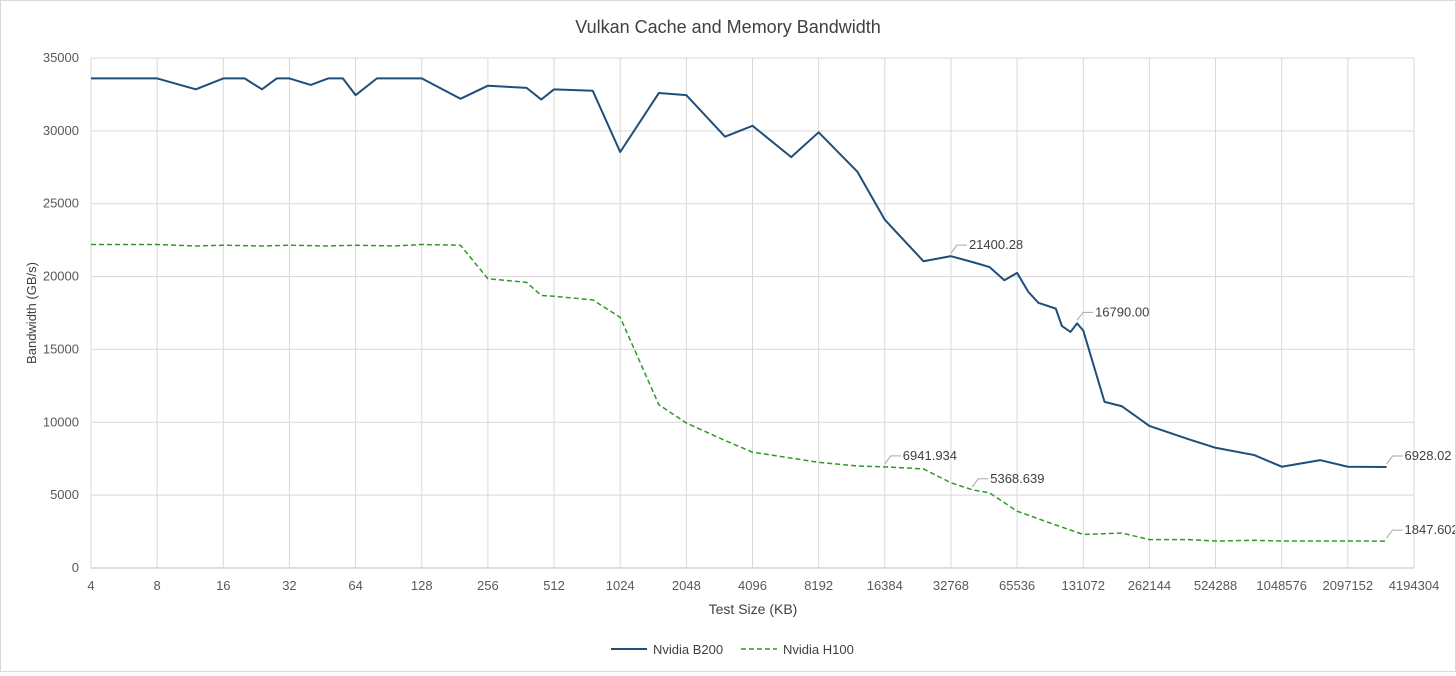 The height and width of the screenshot is (676, 1456). What do you see at coordinates (686, 585) in the screenshot?
I see `x-tick-label: 2048` at bounding box center [686, 585].